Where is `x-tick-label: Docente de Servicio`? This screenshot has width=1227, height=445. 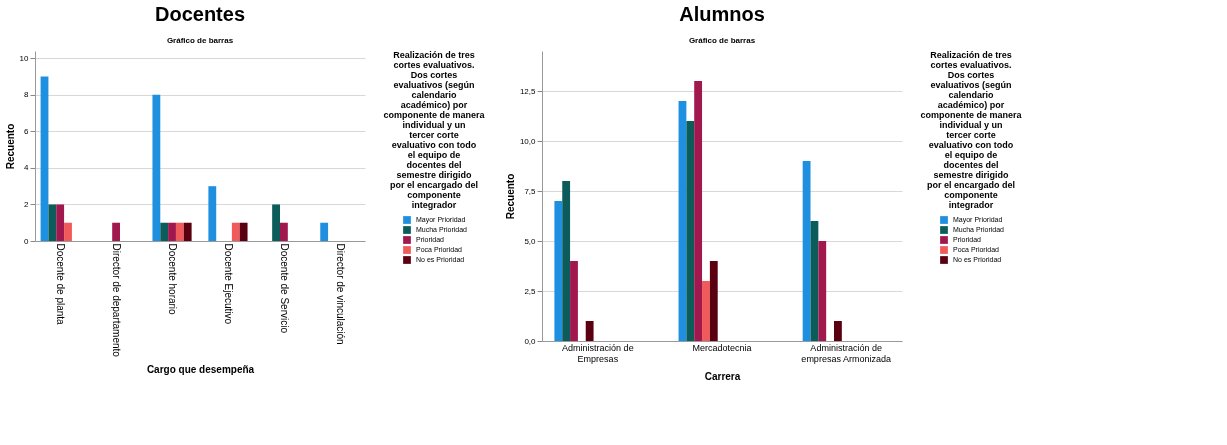
x-tick-label: Docente de Servicio is located at coordinates (284, 288).